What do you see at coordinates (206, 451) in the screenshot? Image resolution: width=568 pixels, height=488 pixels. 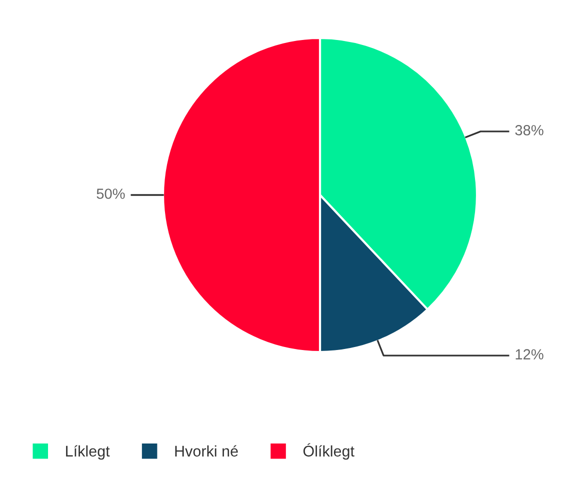 I see `legend-label: Hvorki né` at bounding box center [206, 451].